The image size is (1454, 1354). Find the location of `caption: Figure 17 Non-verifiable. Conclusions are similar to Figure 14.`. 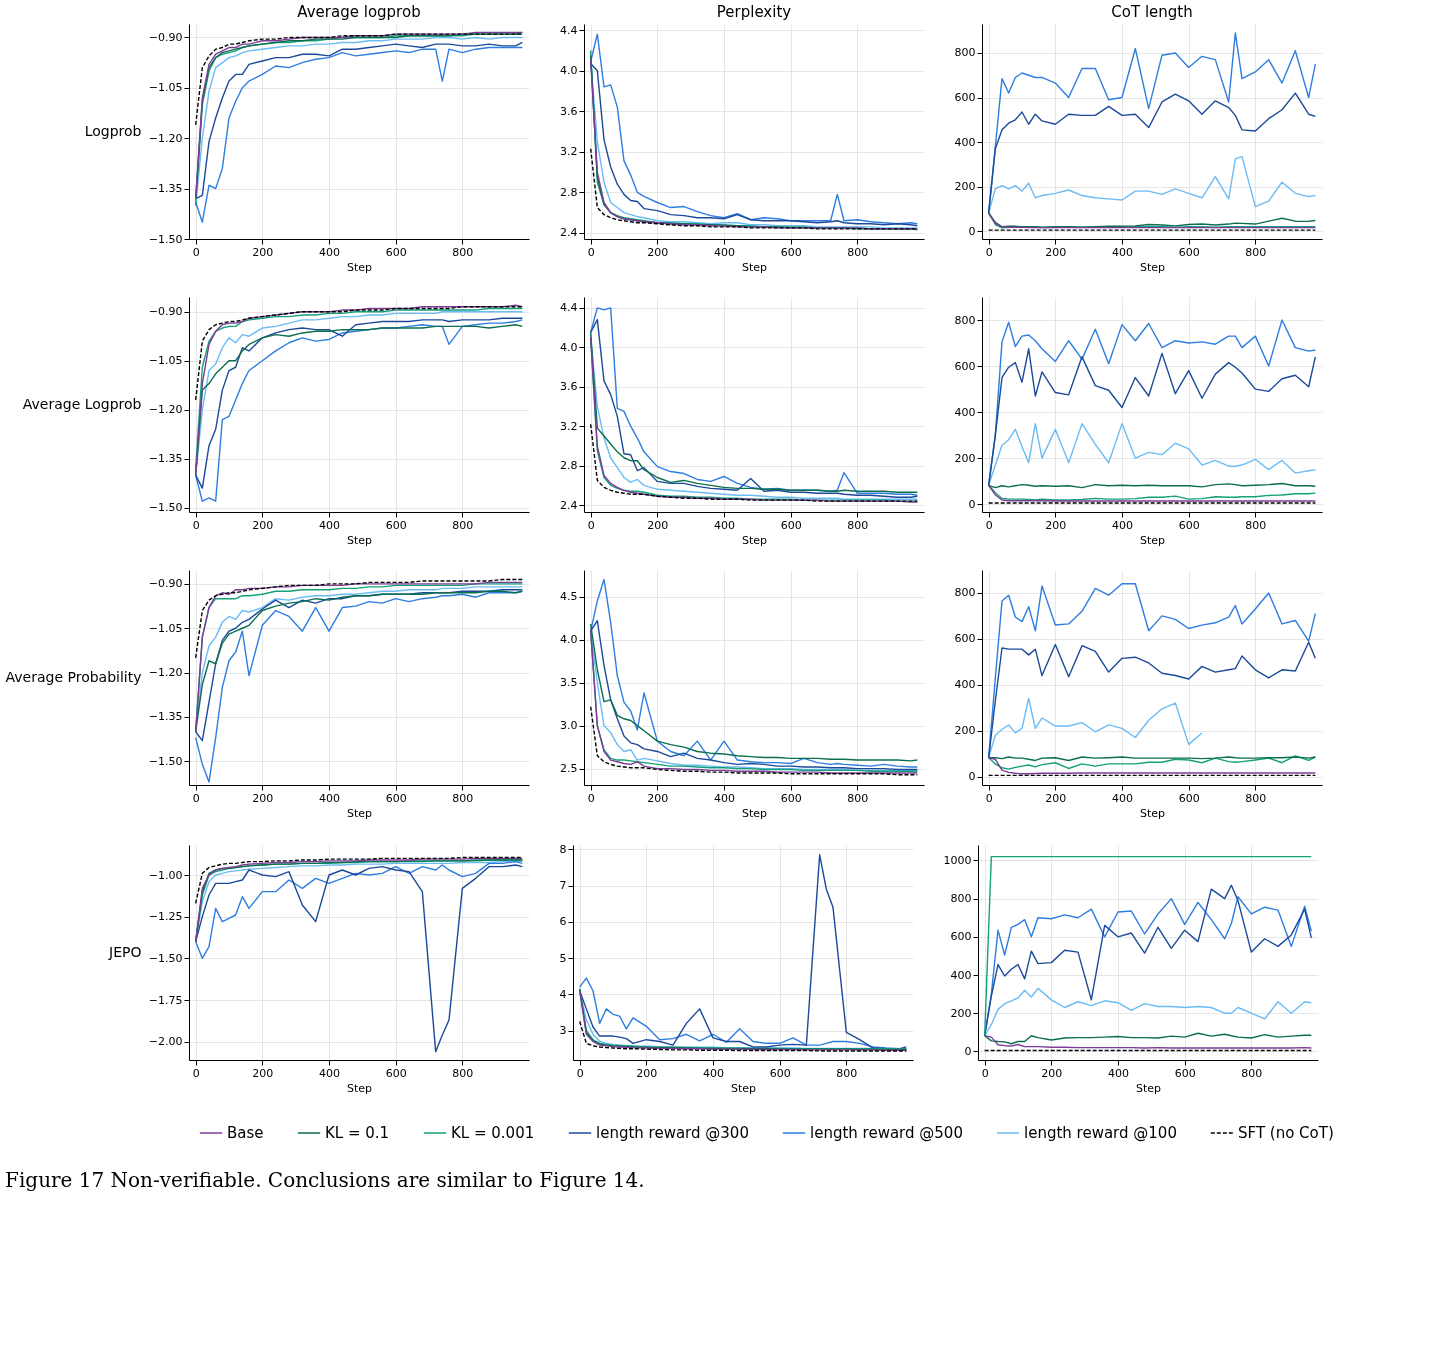

caption: Figure 17 Non-verifiable. Conclusions are similar to Figure 14. is located at coordinates (325, 1180).